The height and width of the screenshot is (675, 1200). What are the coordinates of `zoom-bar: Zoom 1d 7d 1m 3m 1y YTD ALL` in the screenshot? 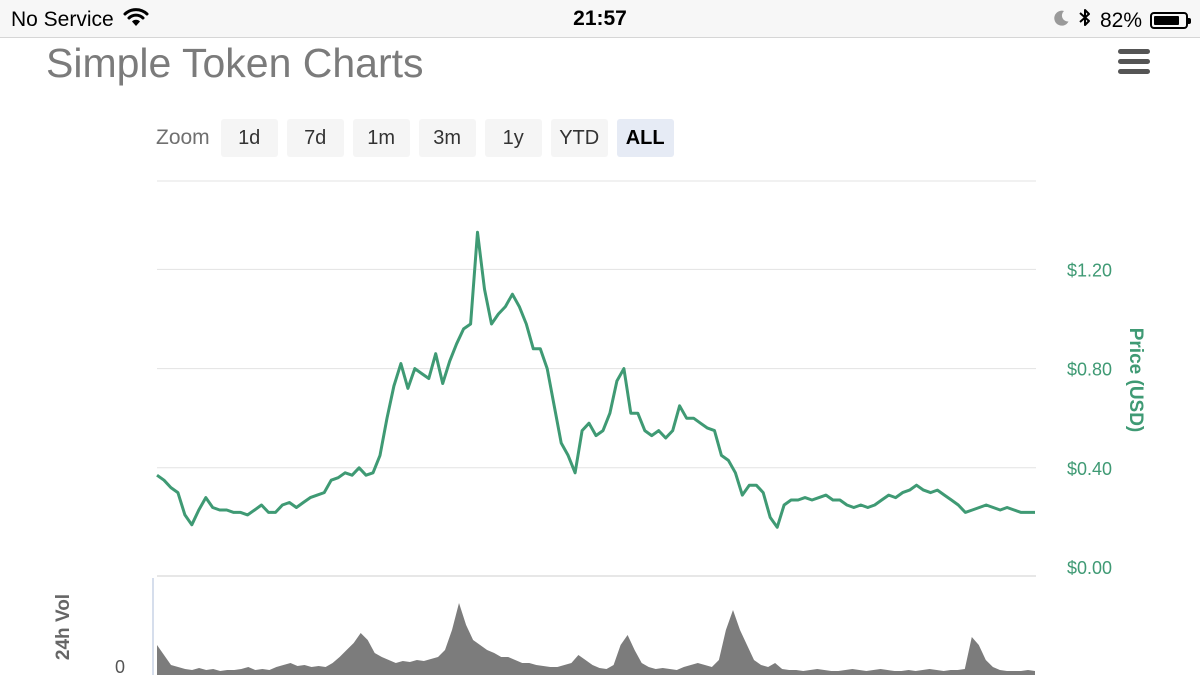 It's located at (419, 138).